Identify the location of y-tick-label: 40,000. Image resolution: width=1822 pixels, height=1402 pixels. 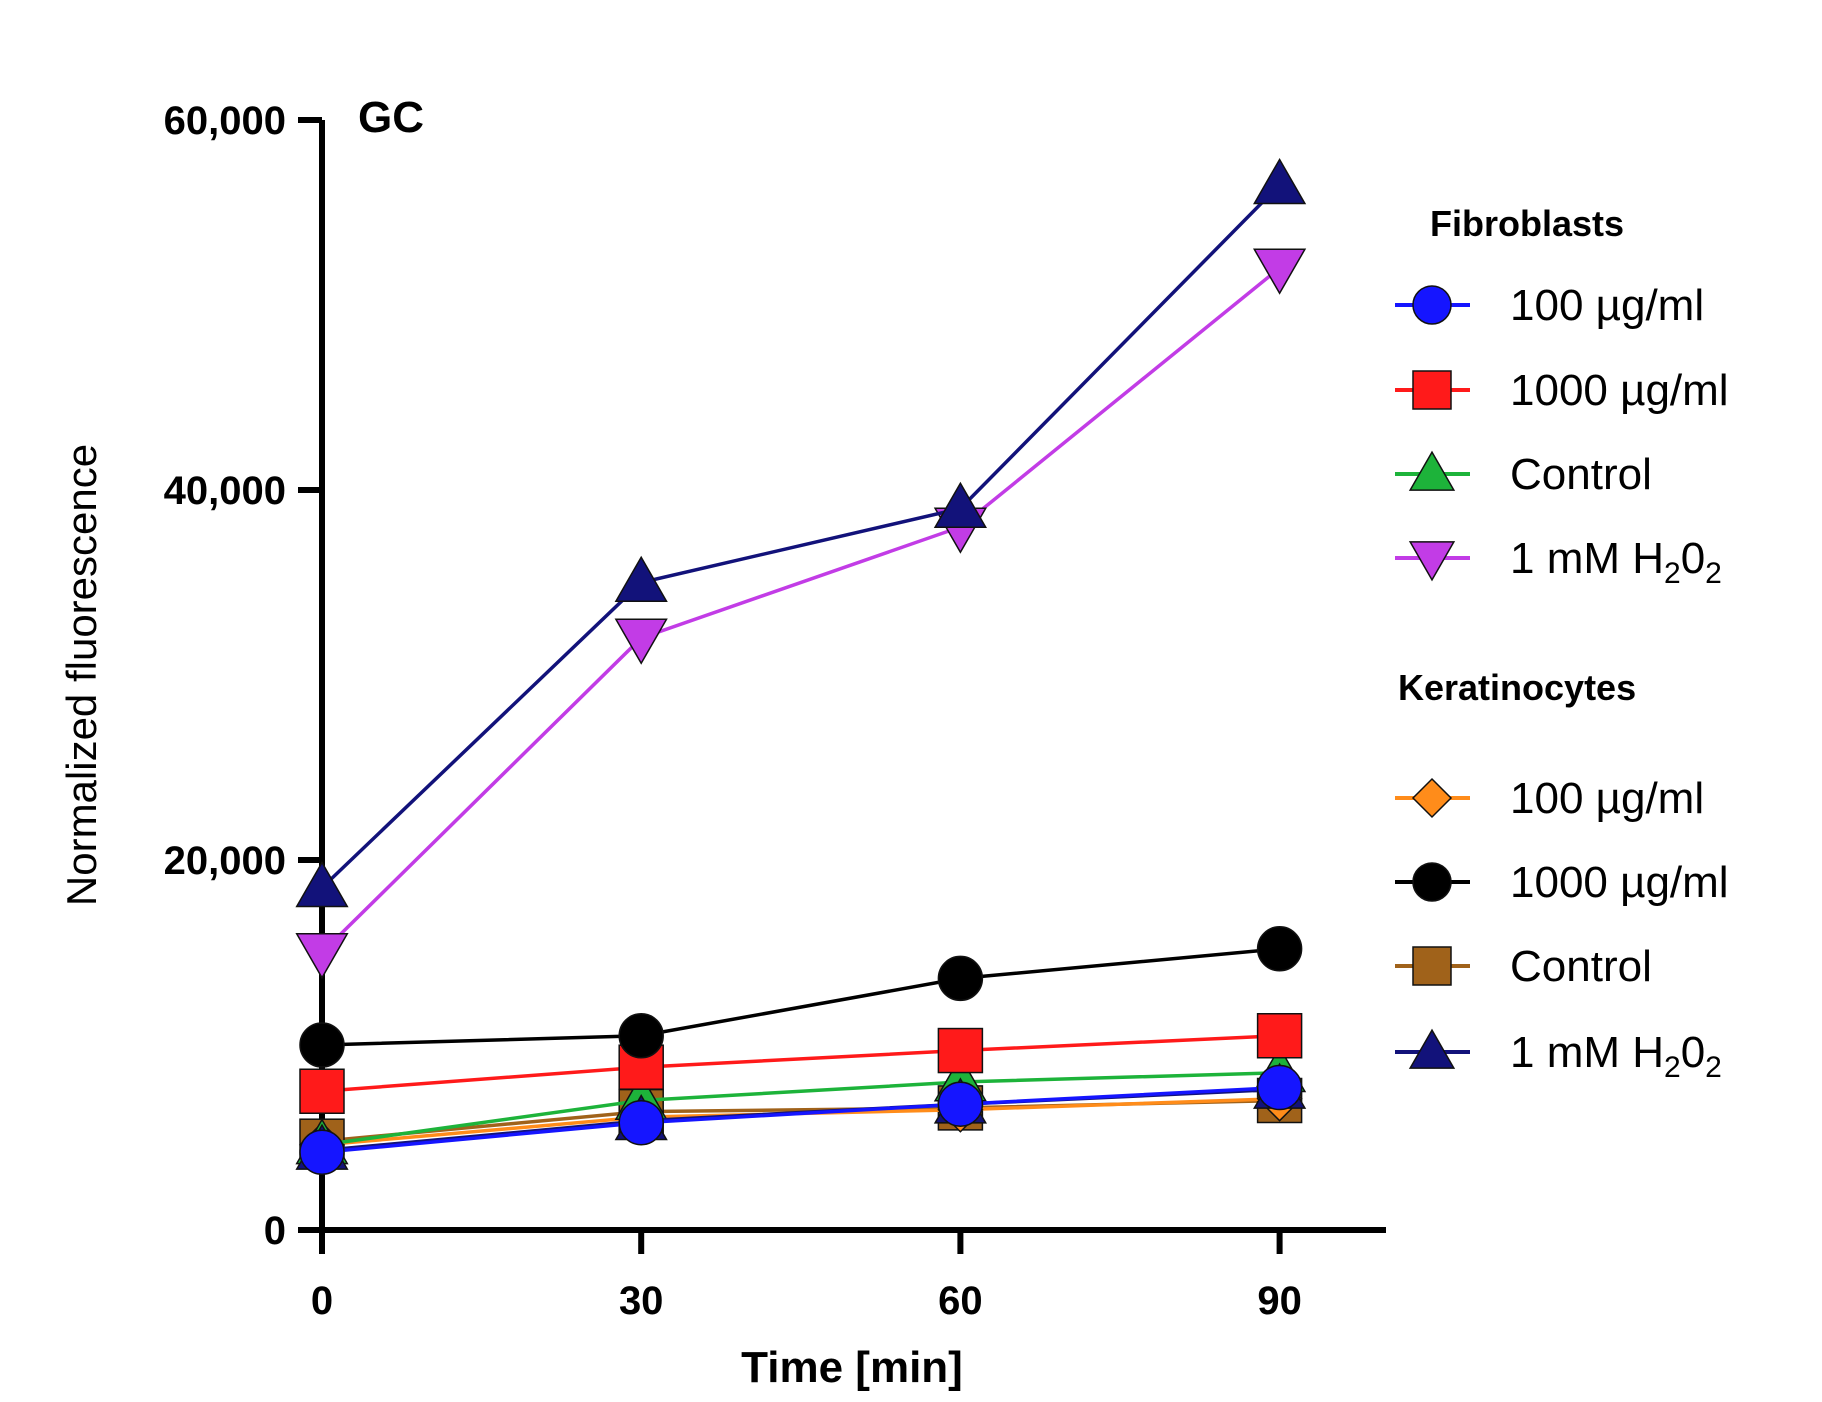
(225, 491).